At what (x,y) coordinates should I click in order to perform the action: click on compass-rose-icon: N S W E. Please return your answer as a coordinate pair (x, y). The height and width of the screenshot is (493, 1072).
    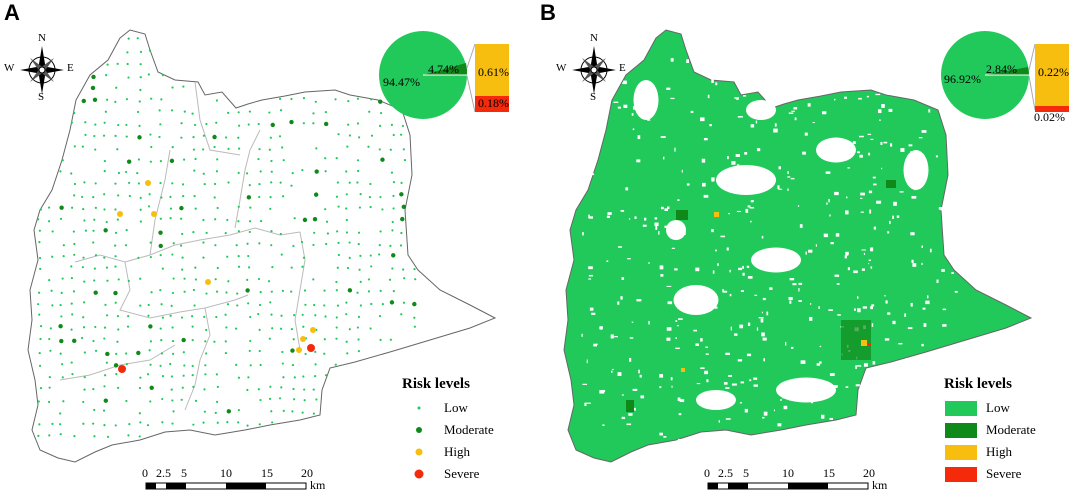
    Looking at the image, I should click on (39, 68).